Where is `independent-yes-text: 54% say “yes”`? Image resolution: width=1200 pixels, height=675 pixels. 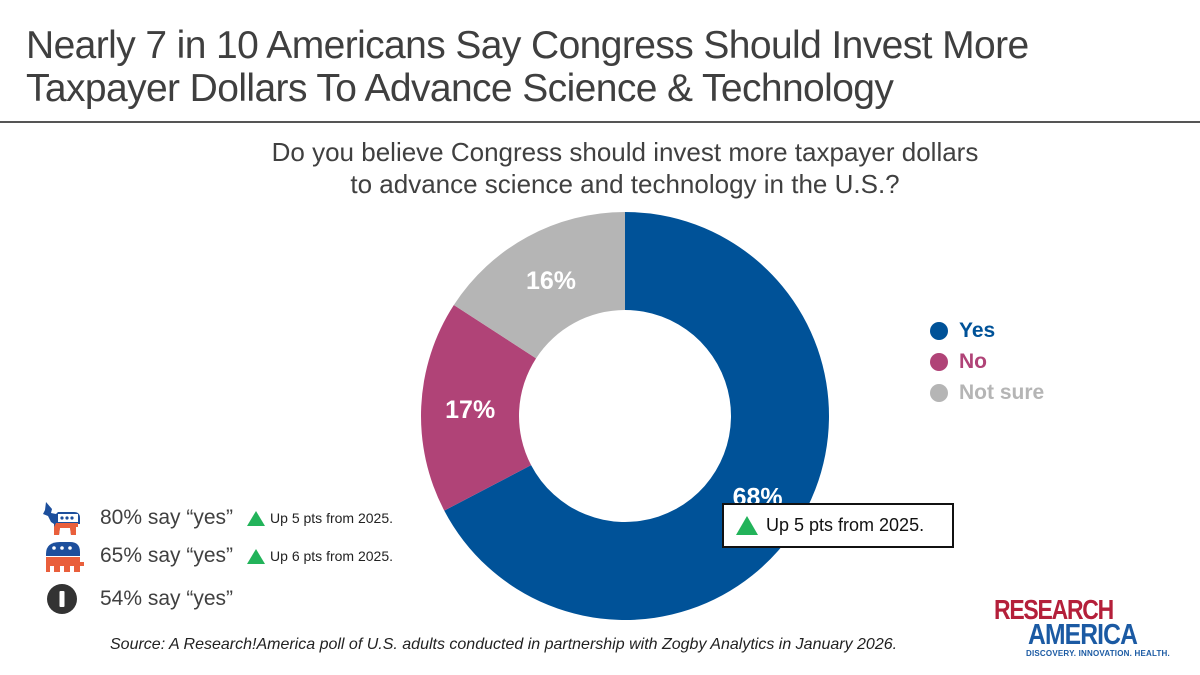
independent-yes-text: 54% say “yes” is located at coordinates (167, 598).